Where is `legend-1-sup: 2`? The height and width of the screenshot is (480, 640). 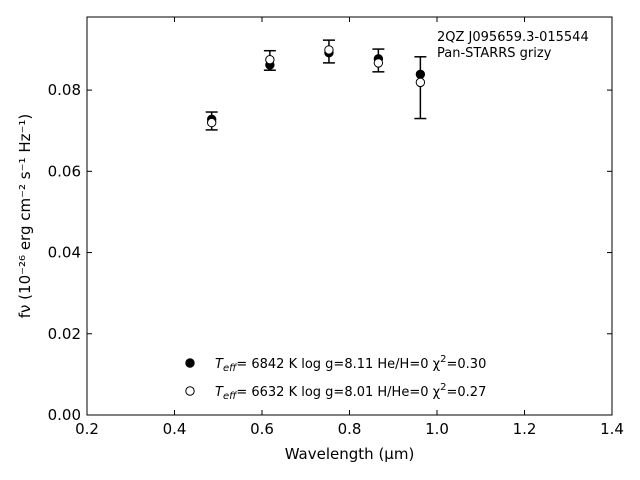
legend-1-sup: 2 is located at coordinates (443, 387).